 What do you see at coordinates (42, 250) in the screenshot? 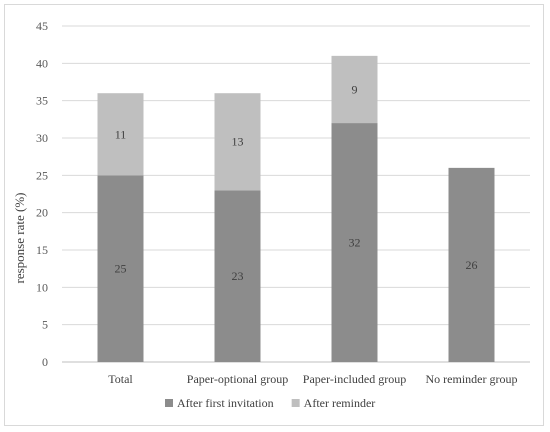
I see `y-tick-label: 15` at bounding box center [42, 250].